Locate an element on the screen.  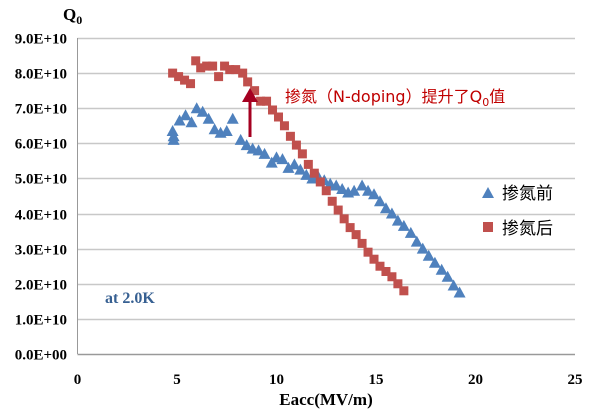
y-tick-label: 4.0E+10 is located at coordinates (41, 216).